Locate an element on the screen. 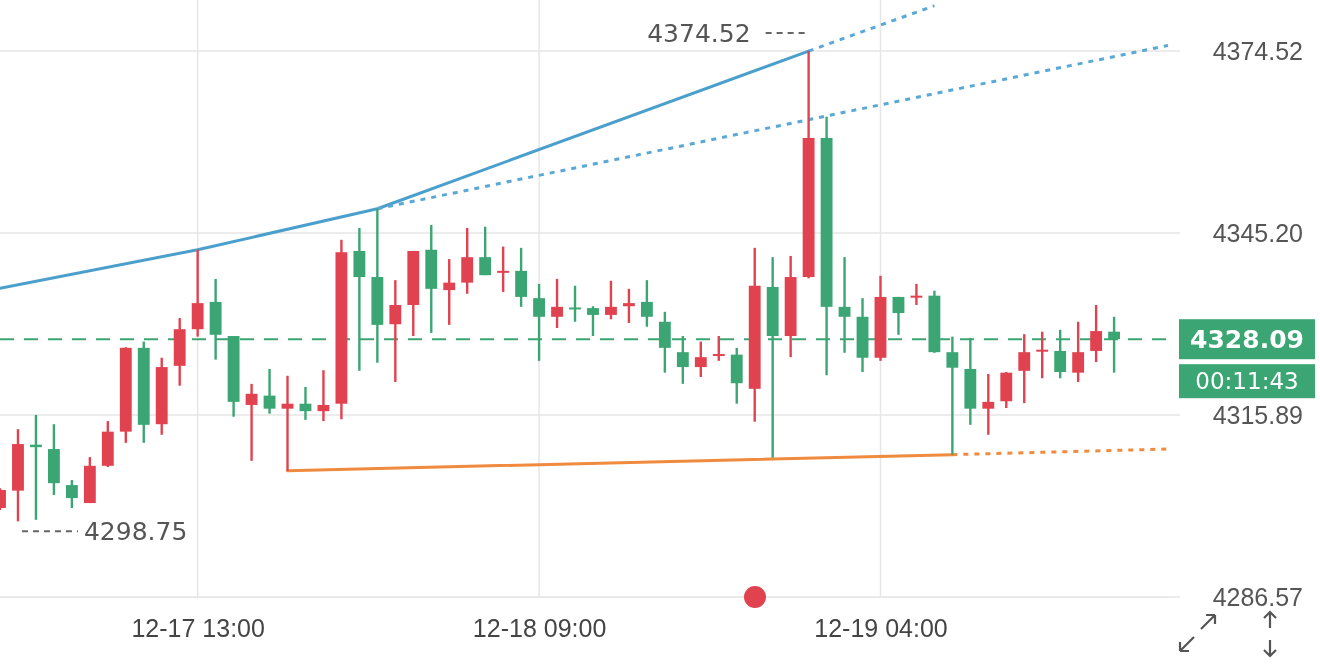  y-tick-label: 4374.52 is located at coordinates (1257, 51).